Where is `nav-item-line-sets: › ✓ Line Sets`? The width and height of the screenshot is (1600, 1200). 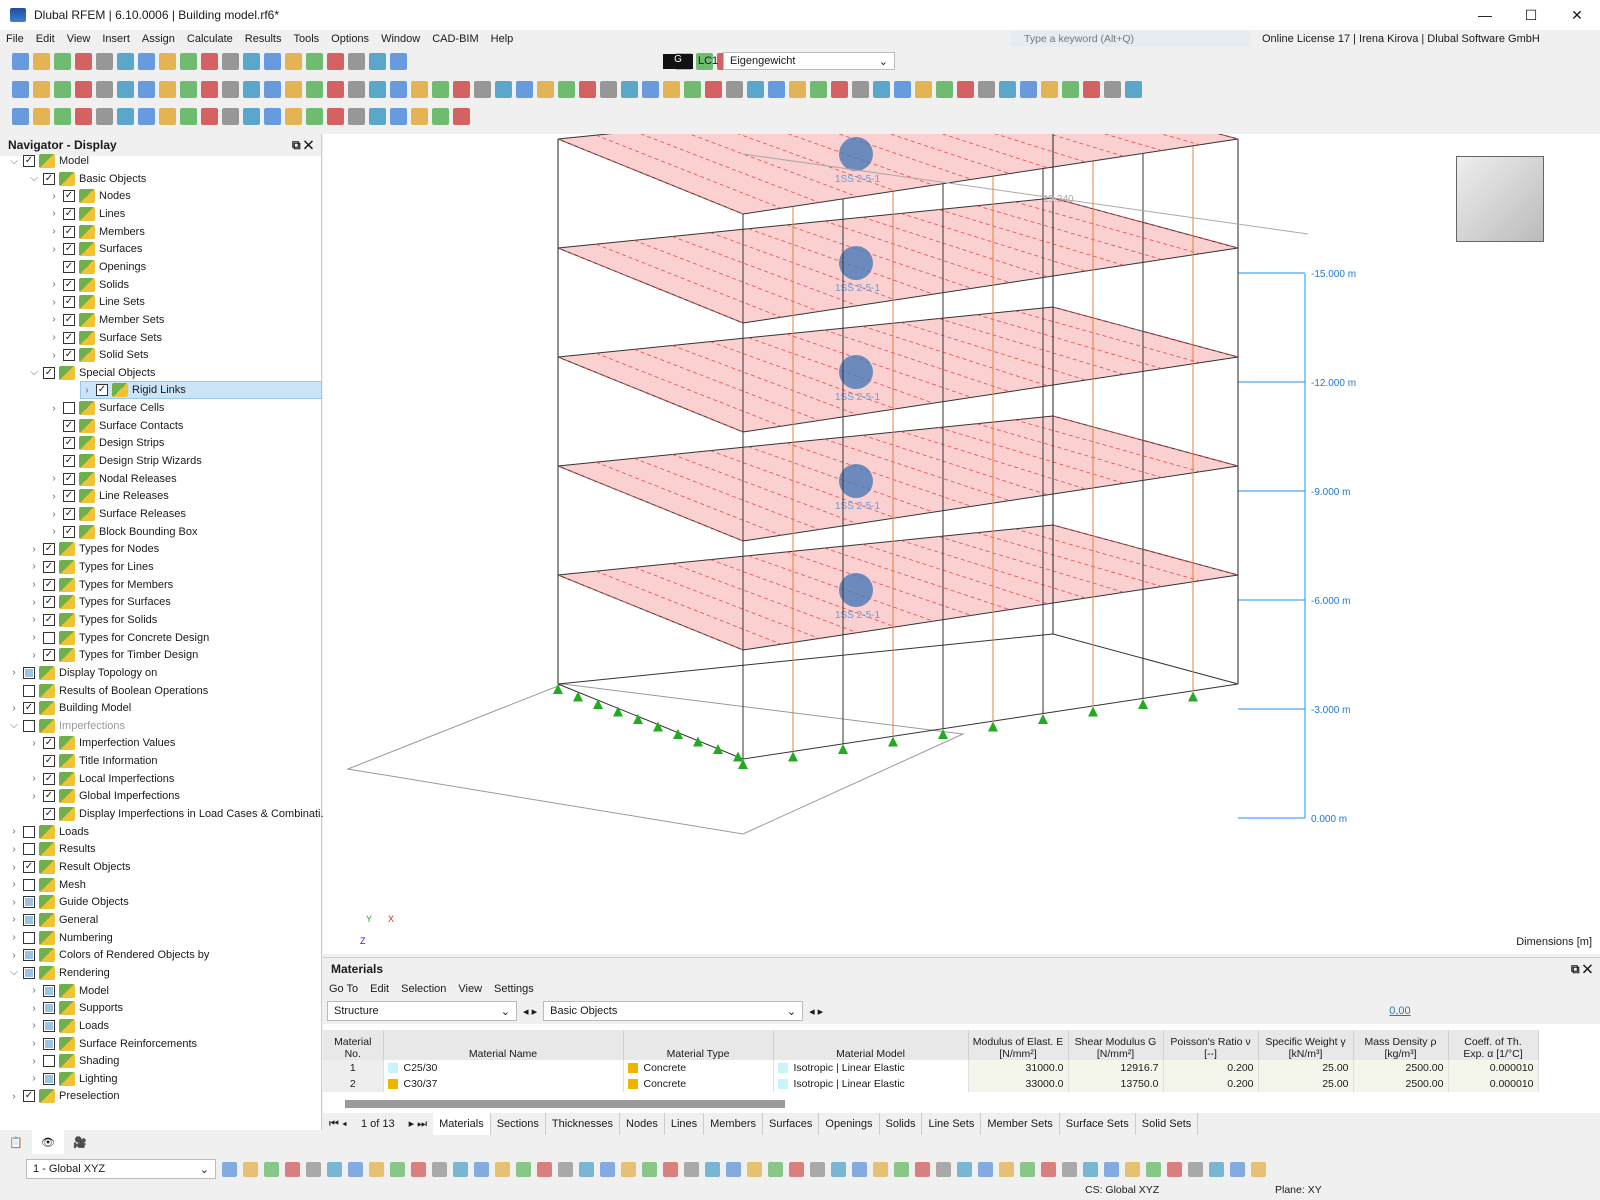 nav-item-line-sets: › ✓ Line Sets is located at coordinates (96, 302).